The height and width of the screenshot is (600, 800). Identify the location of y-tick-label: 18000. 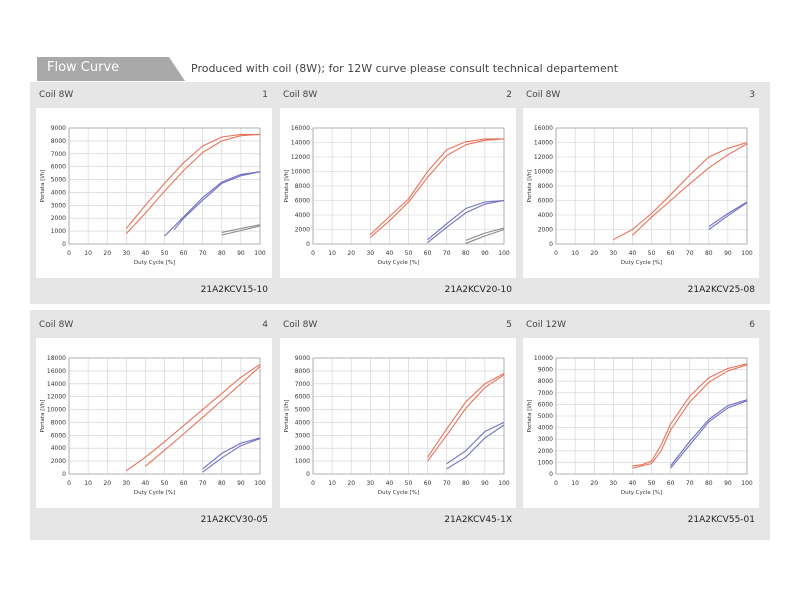
(56, 358).